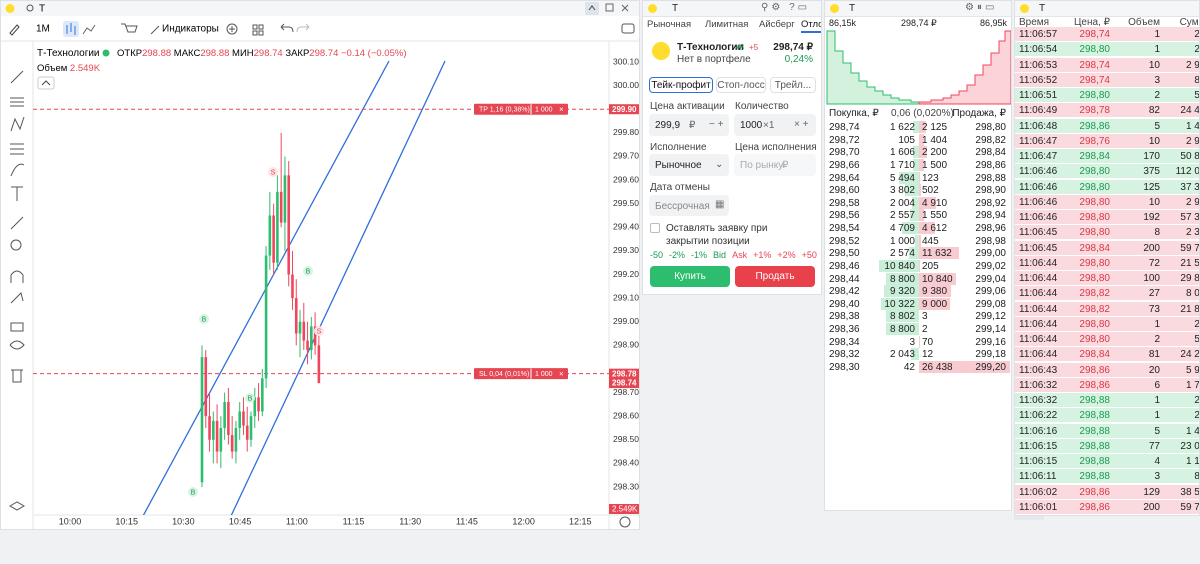 The image size is (1200, 564). What do you see at coordinates (844, 330) in the screenshot?
I see `bid-price: 298,36` at bounding box center [844, 330].